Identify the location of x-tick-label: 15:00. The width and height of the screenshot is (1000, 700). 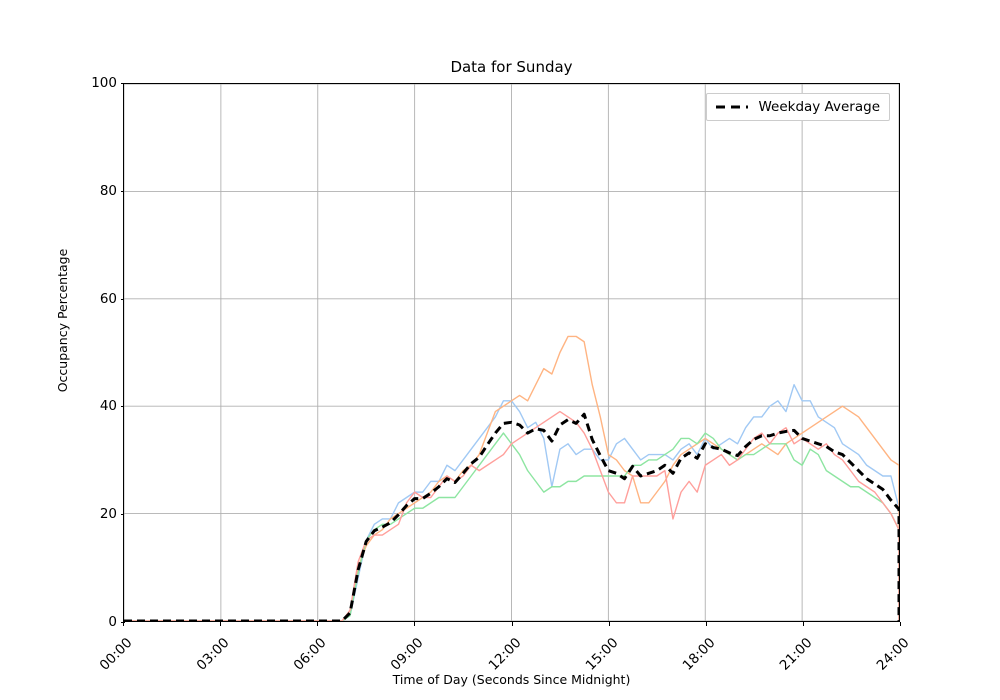
(602, 654).